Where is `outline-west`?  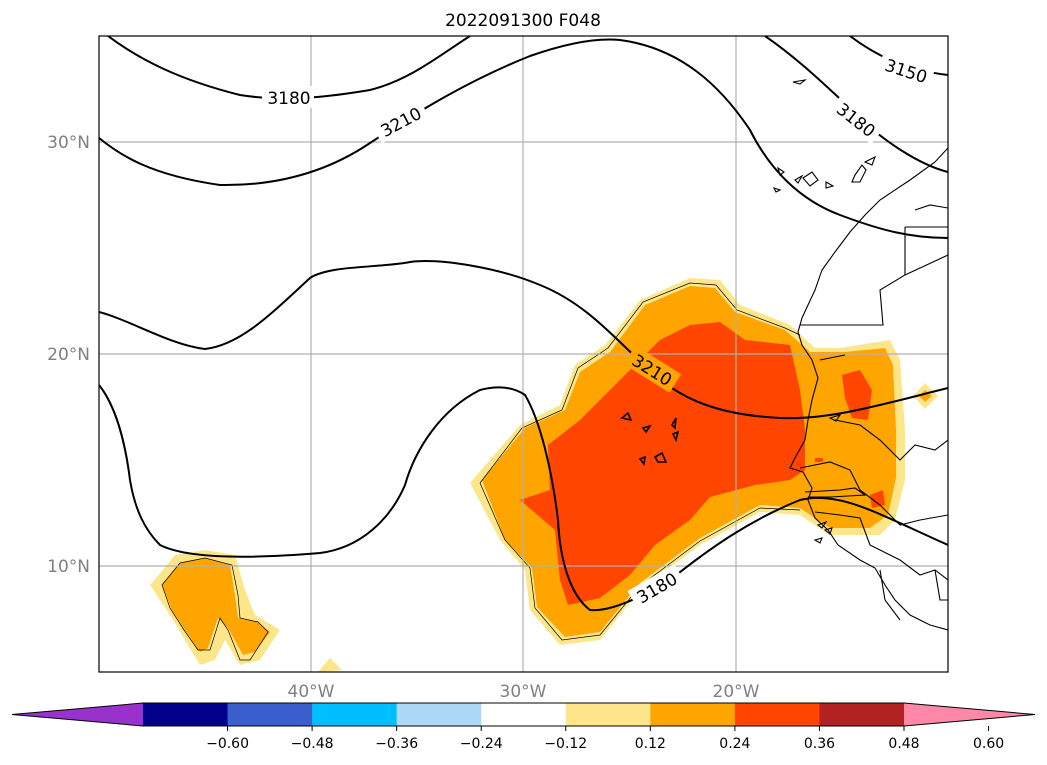
outline-west is located at coordinates (215, 609).